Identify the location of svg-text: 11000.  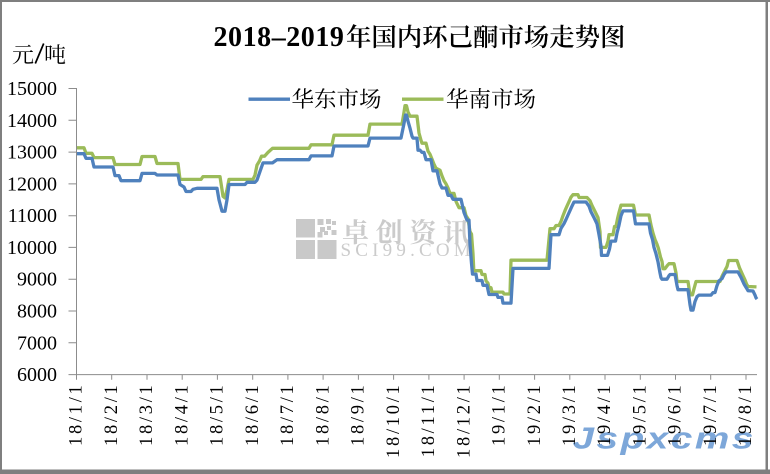
(32, 216).